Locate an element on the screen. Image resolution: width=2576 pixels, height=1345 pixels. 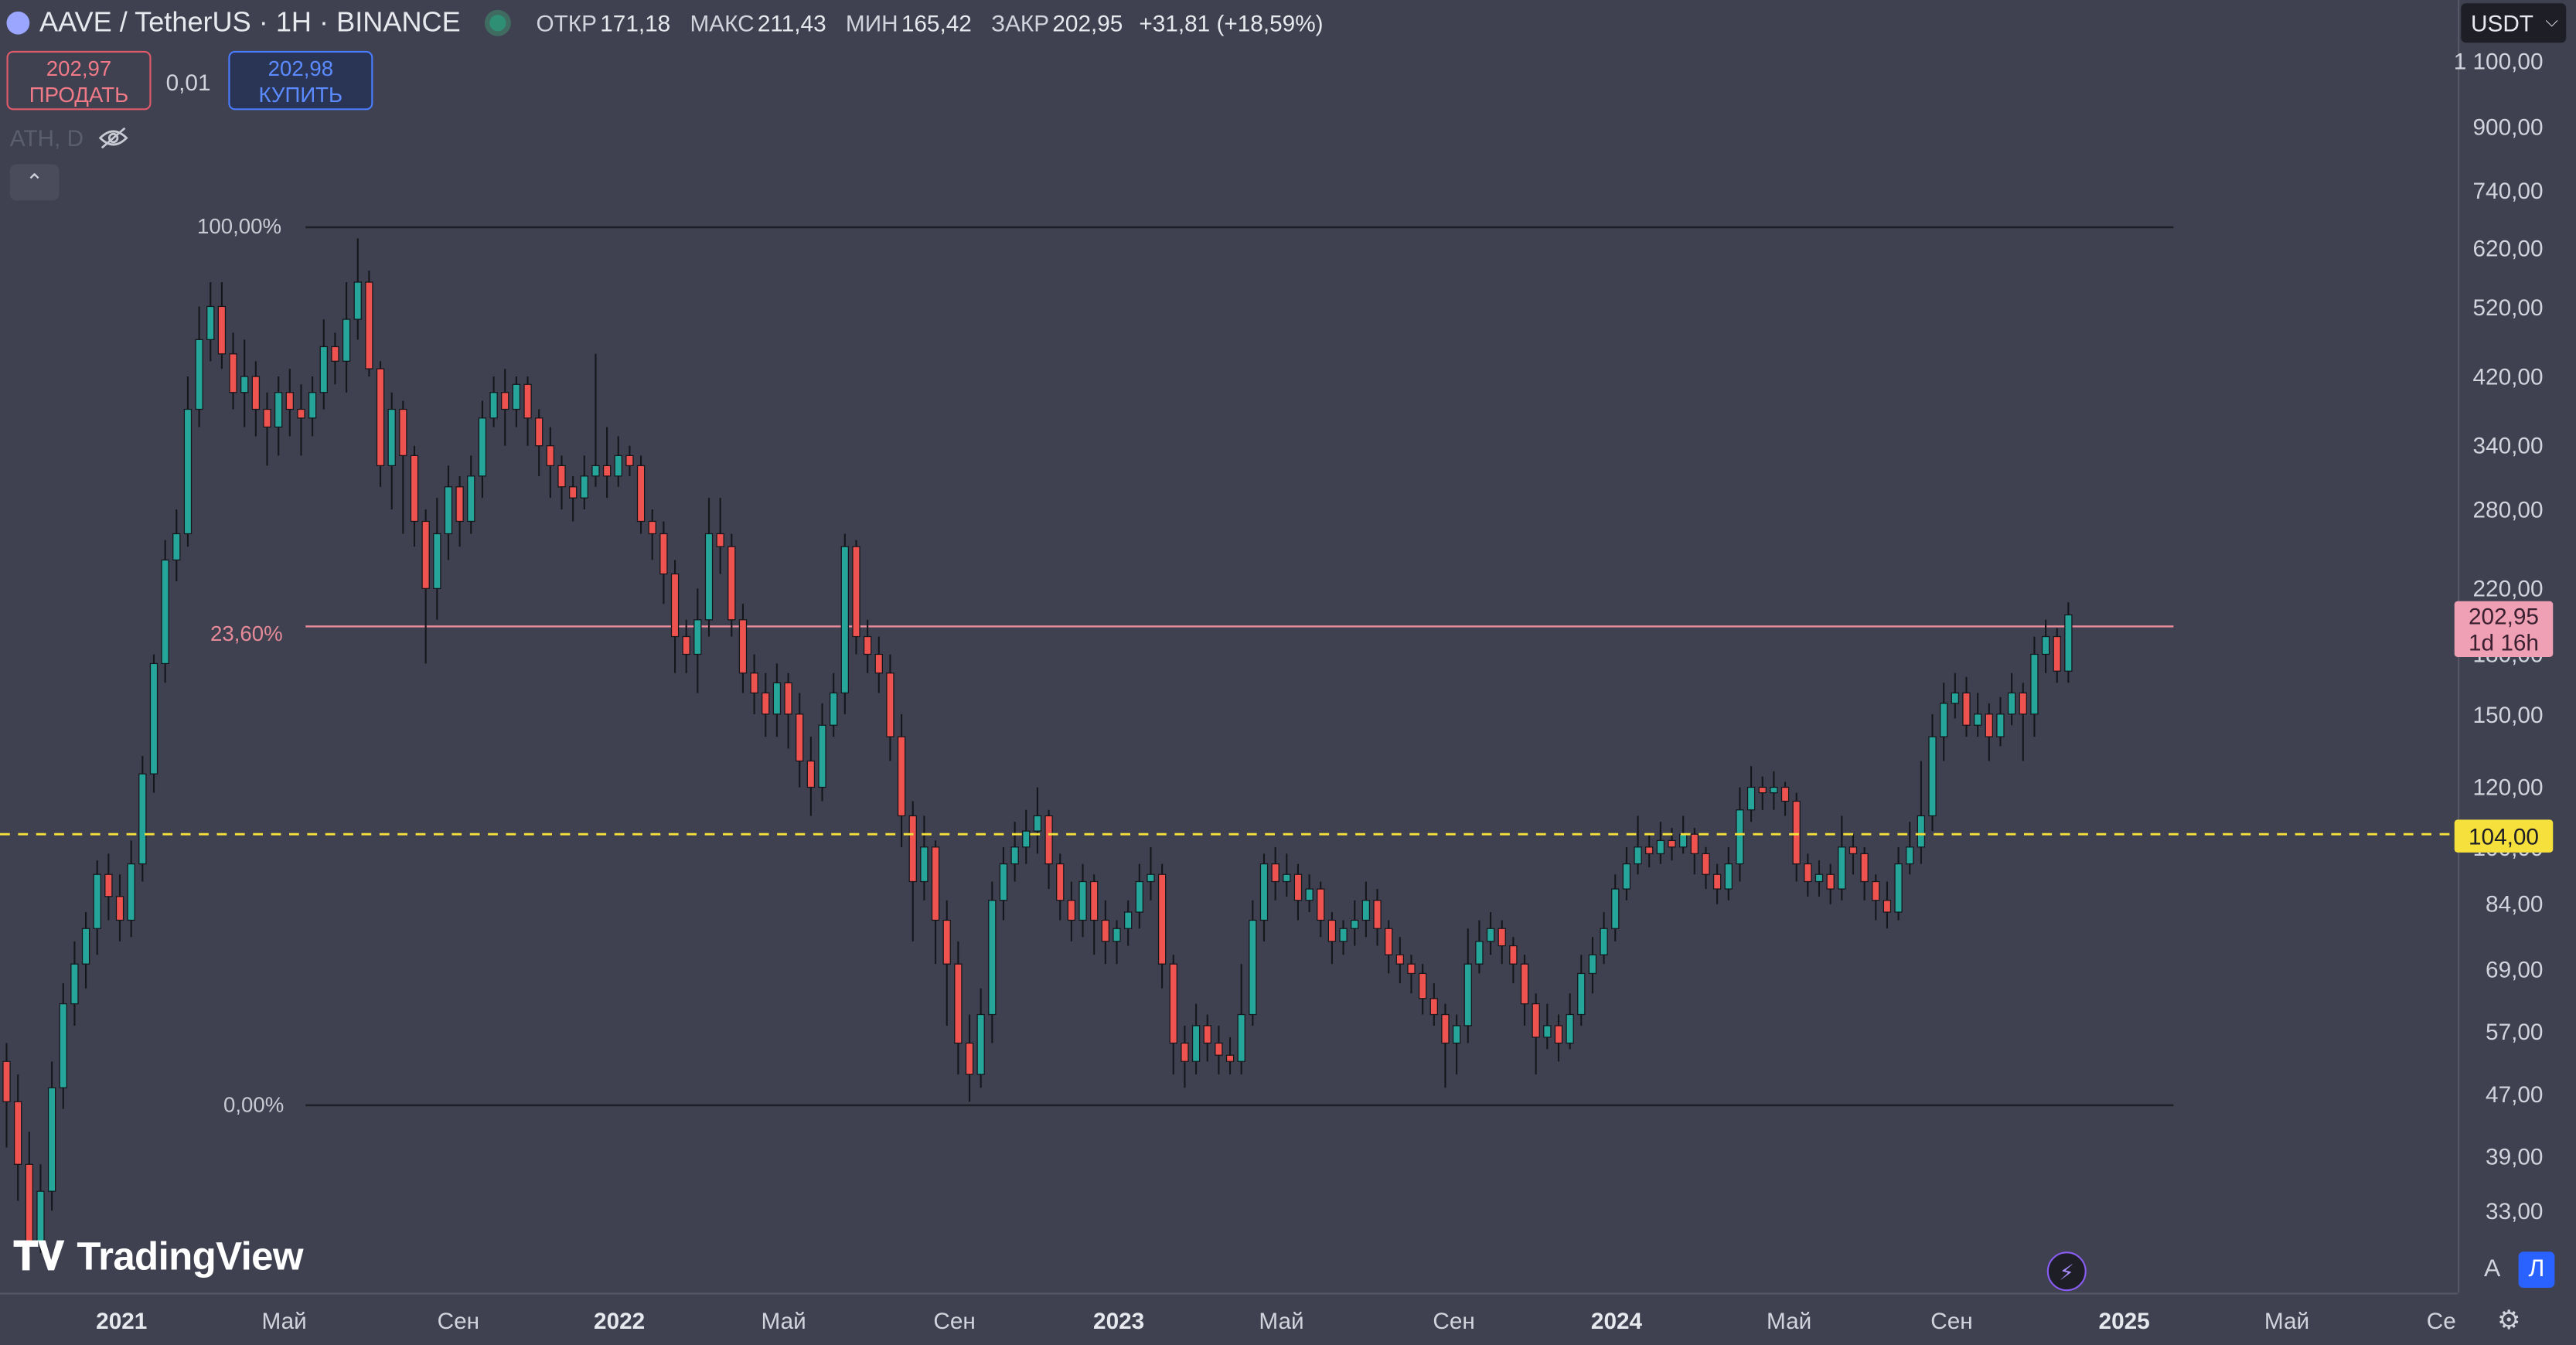
auto-scale-button: A is located at coordinates (2492, 1269).